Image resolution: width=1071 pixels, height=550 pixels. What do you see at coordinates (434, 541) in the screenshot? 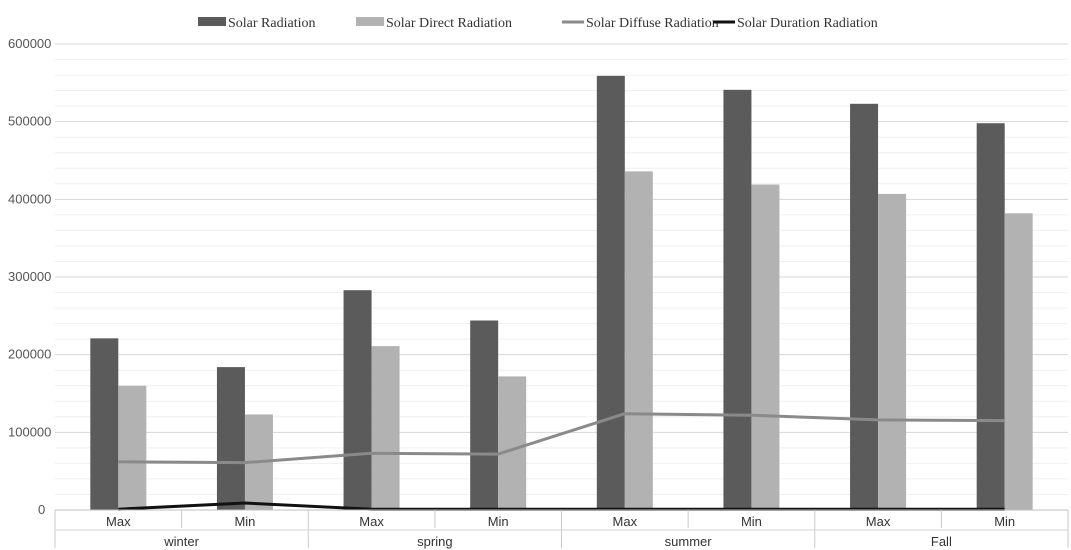
I see `x-group-label: spring` at bounding box center [434, 541].